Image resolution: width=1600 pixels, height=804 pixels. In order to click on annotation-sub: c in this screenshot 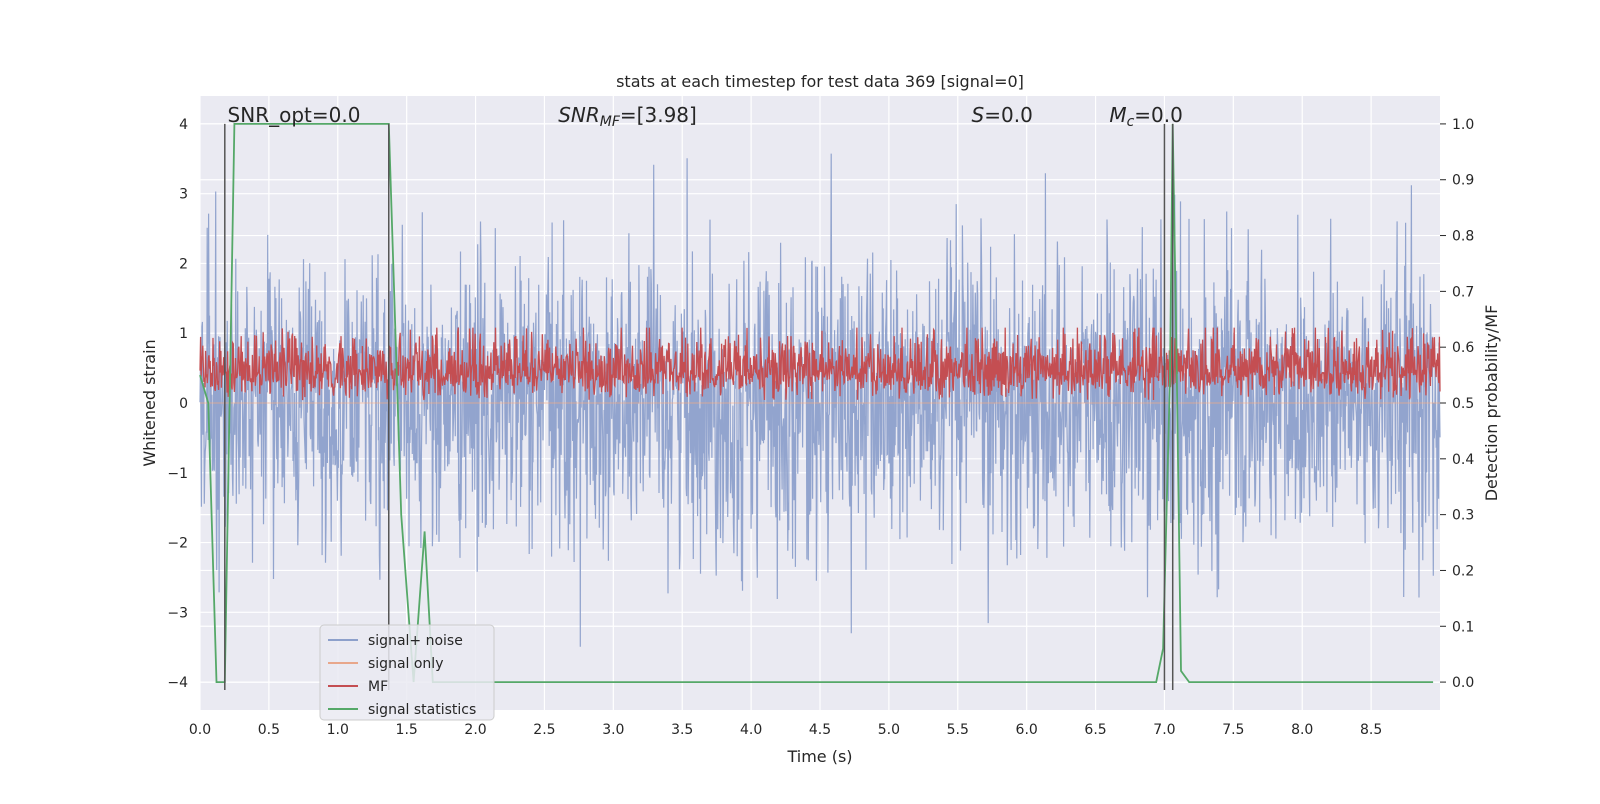, I will do `click(1131, 122)`.